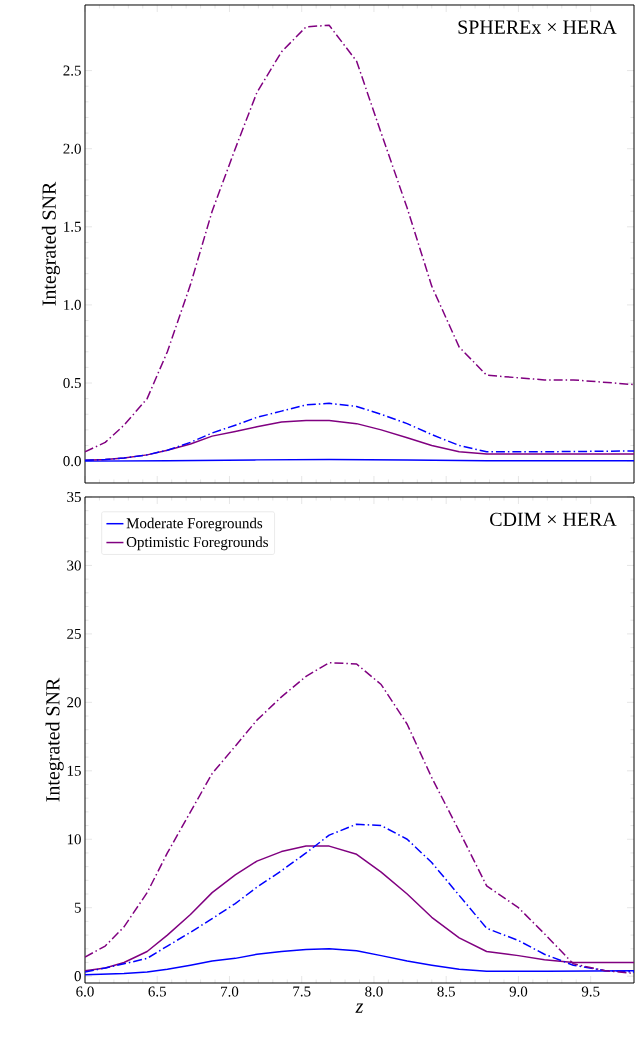  I want to click on x-axis-title: z, so click(359, 1008).